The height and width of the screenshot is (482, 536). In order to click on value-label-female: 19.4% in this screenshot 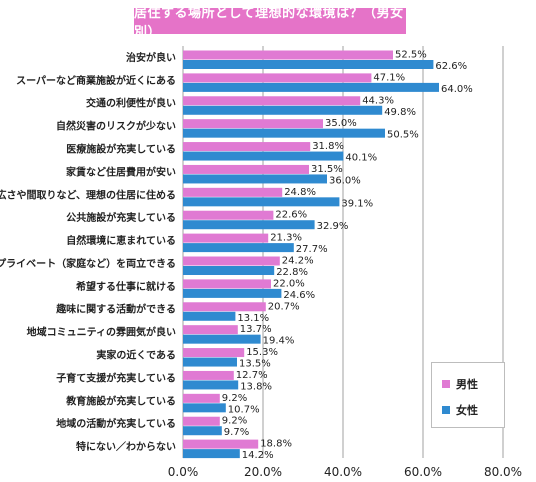, I will do `click(279, 341)`.